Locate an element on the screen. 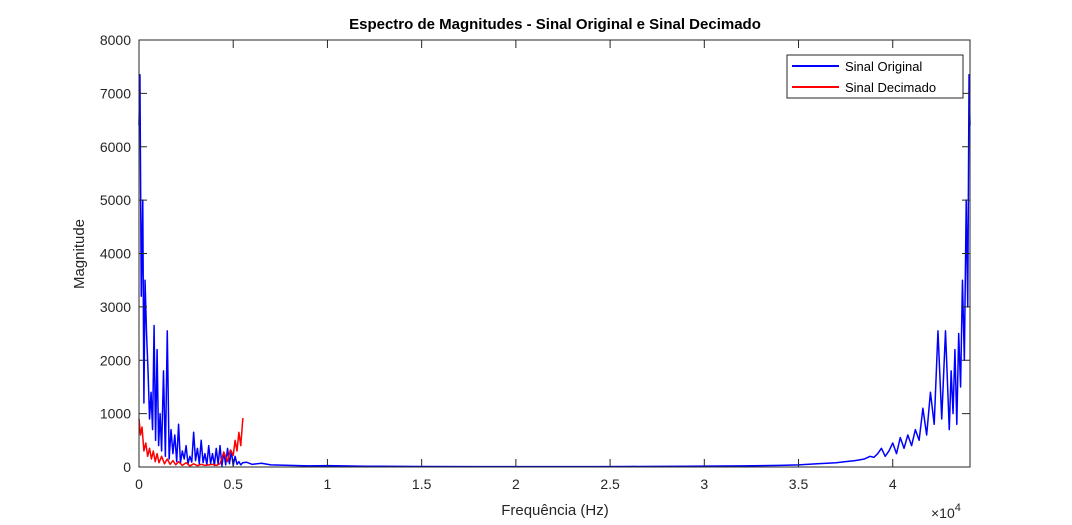 The height and width of the screenshot is (525, 1072). y-tick-label: 2000 is located at coordinates (115, 360).